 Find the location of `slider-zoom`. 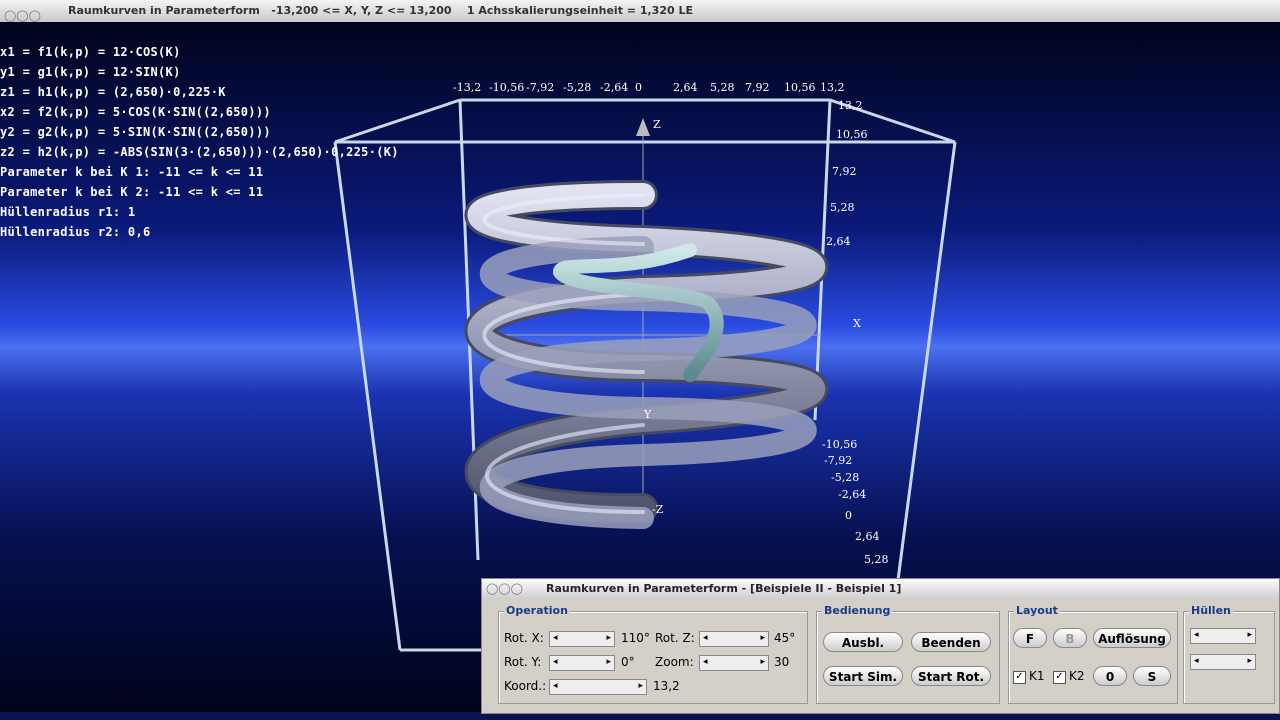

slider-zoom is located at coordinates (734, 663).